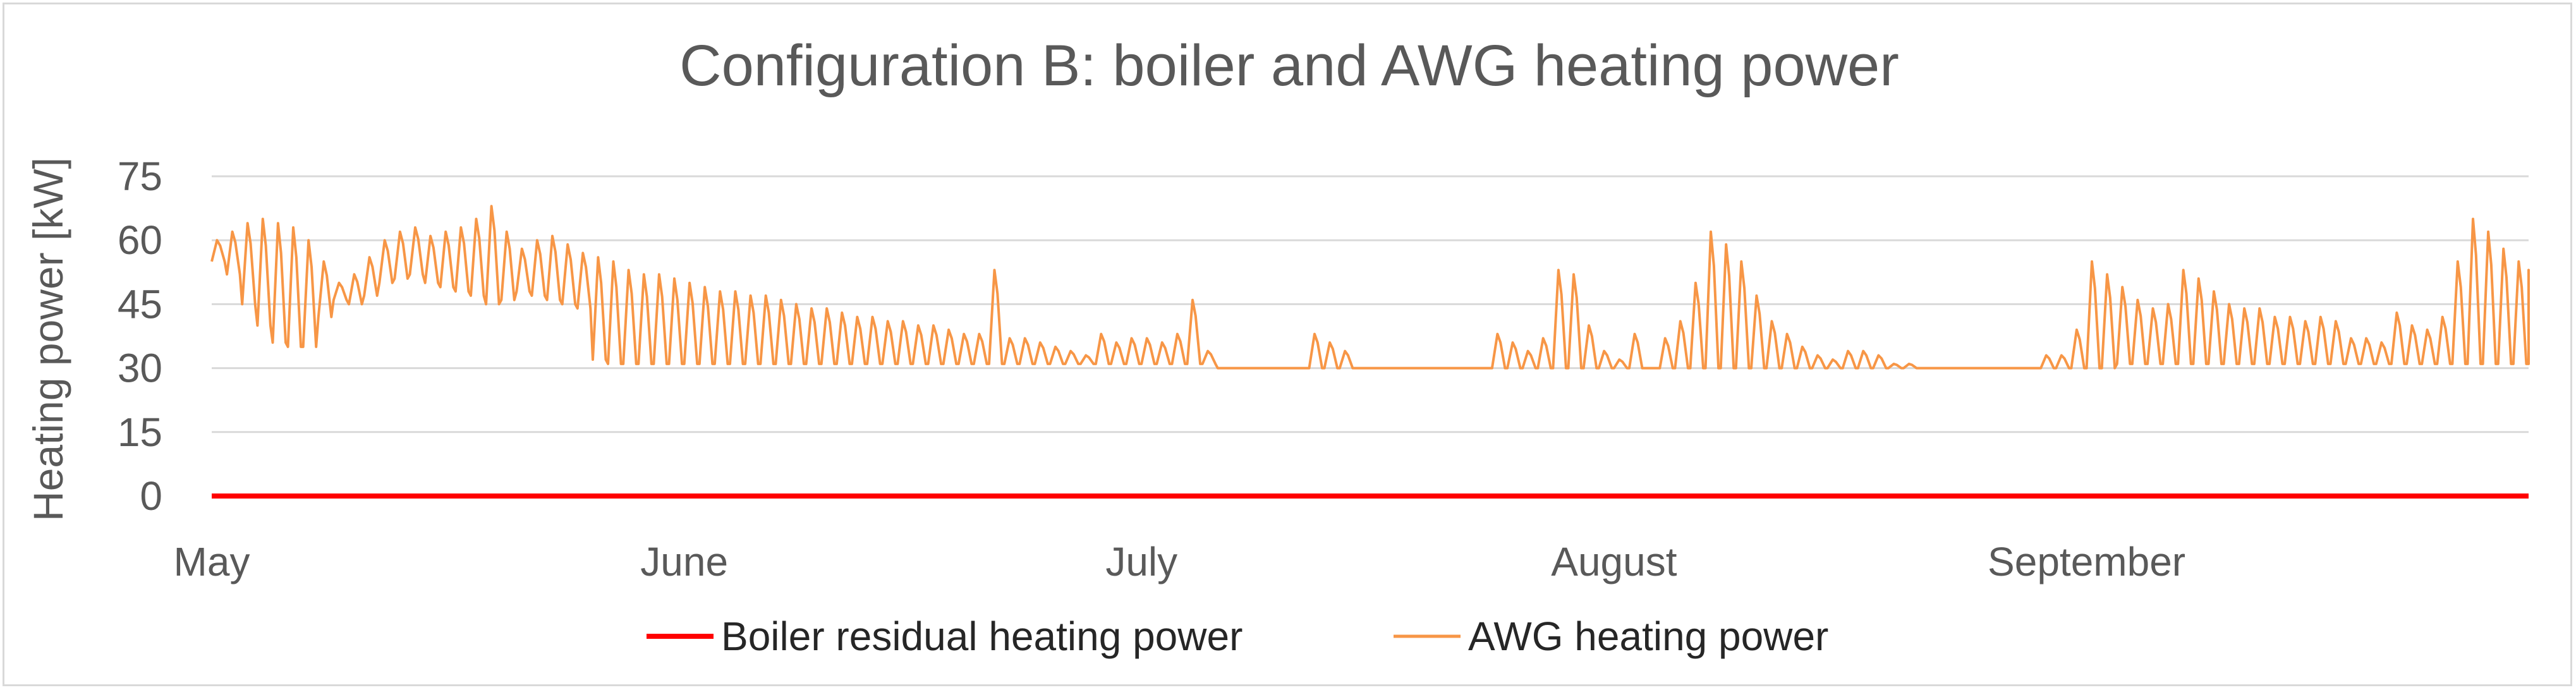  I want to click on x-tick-labels: May June July August September, so click(1180, 561).